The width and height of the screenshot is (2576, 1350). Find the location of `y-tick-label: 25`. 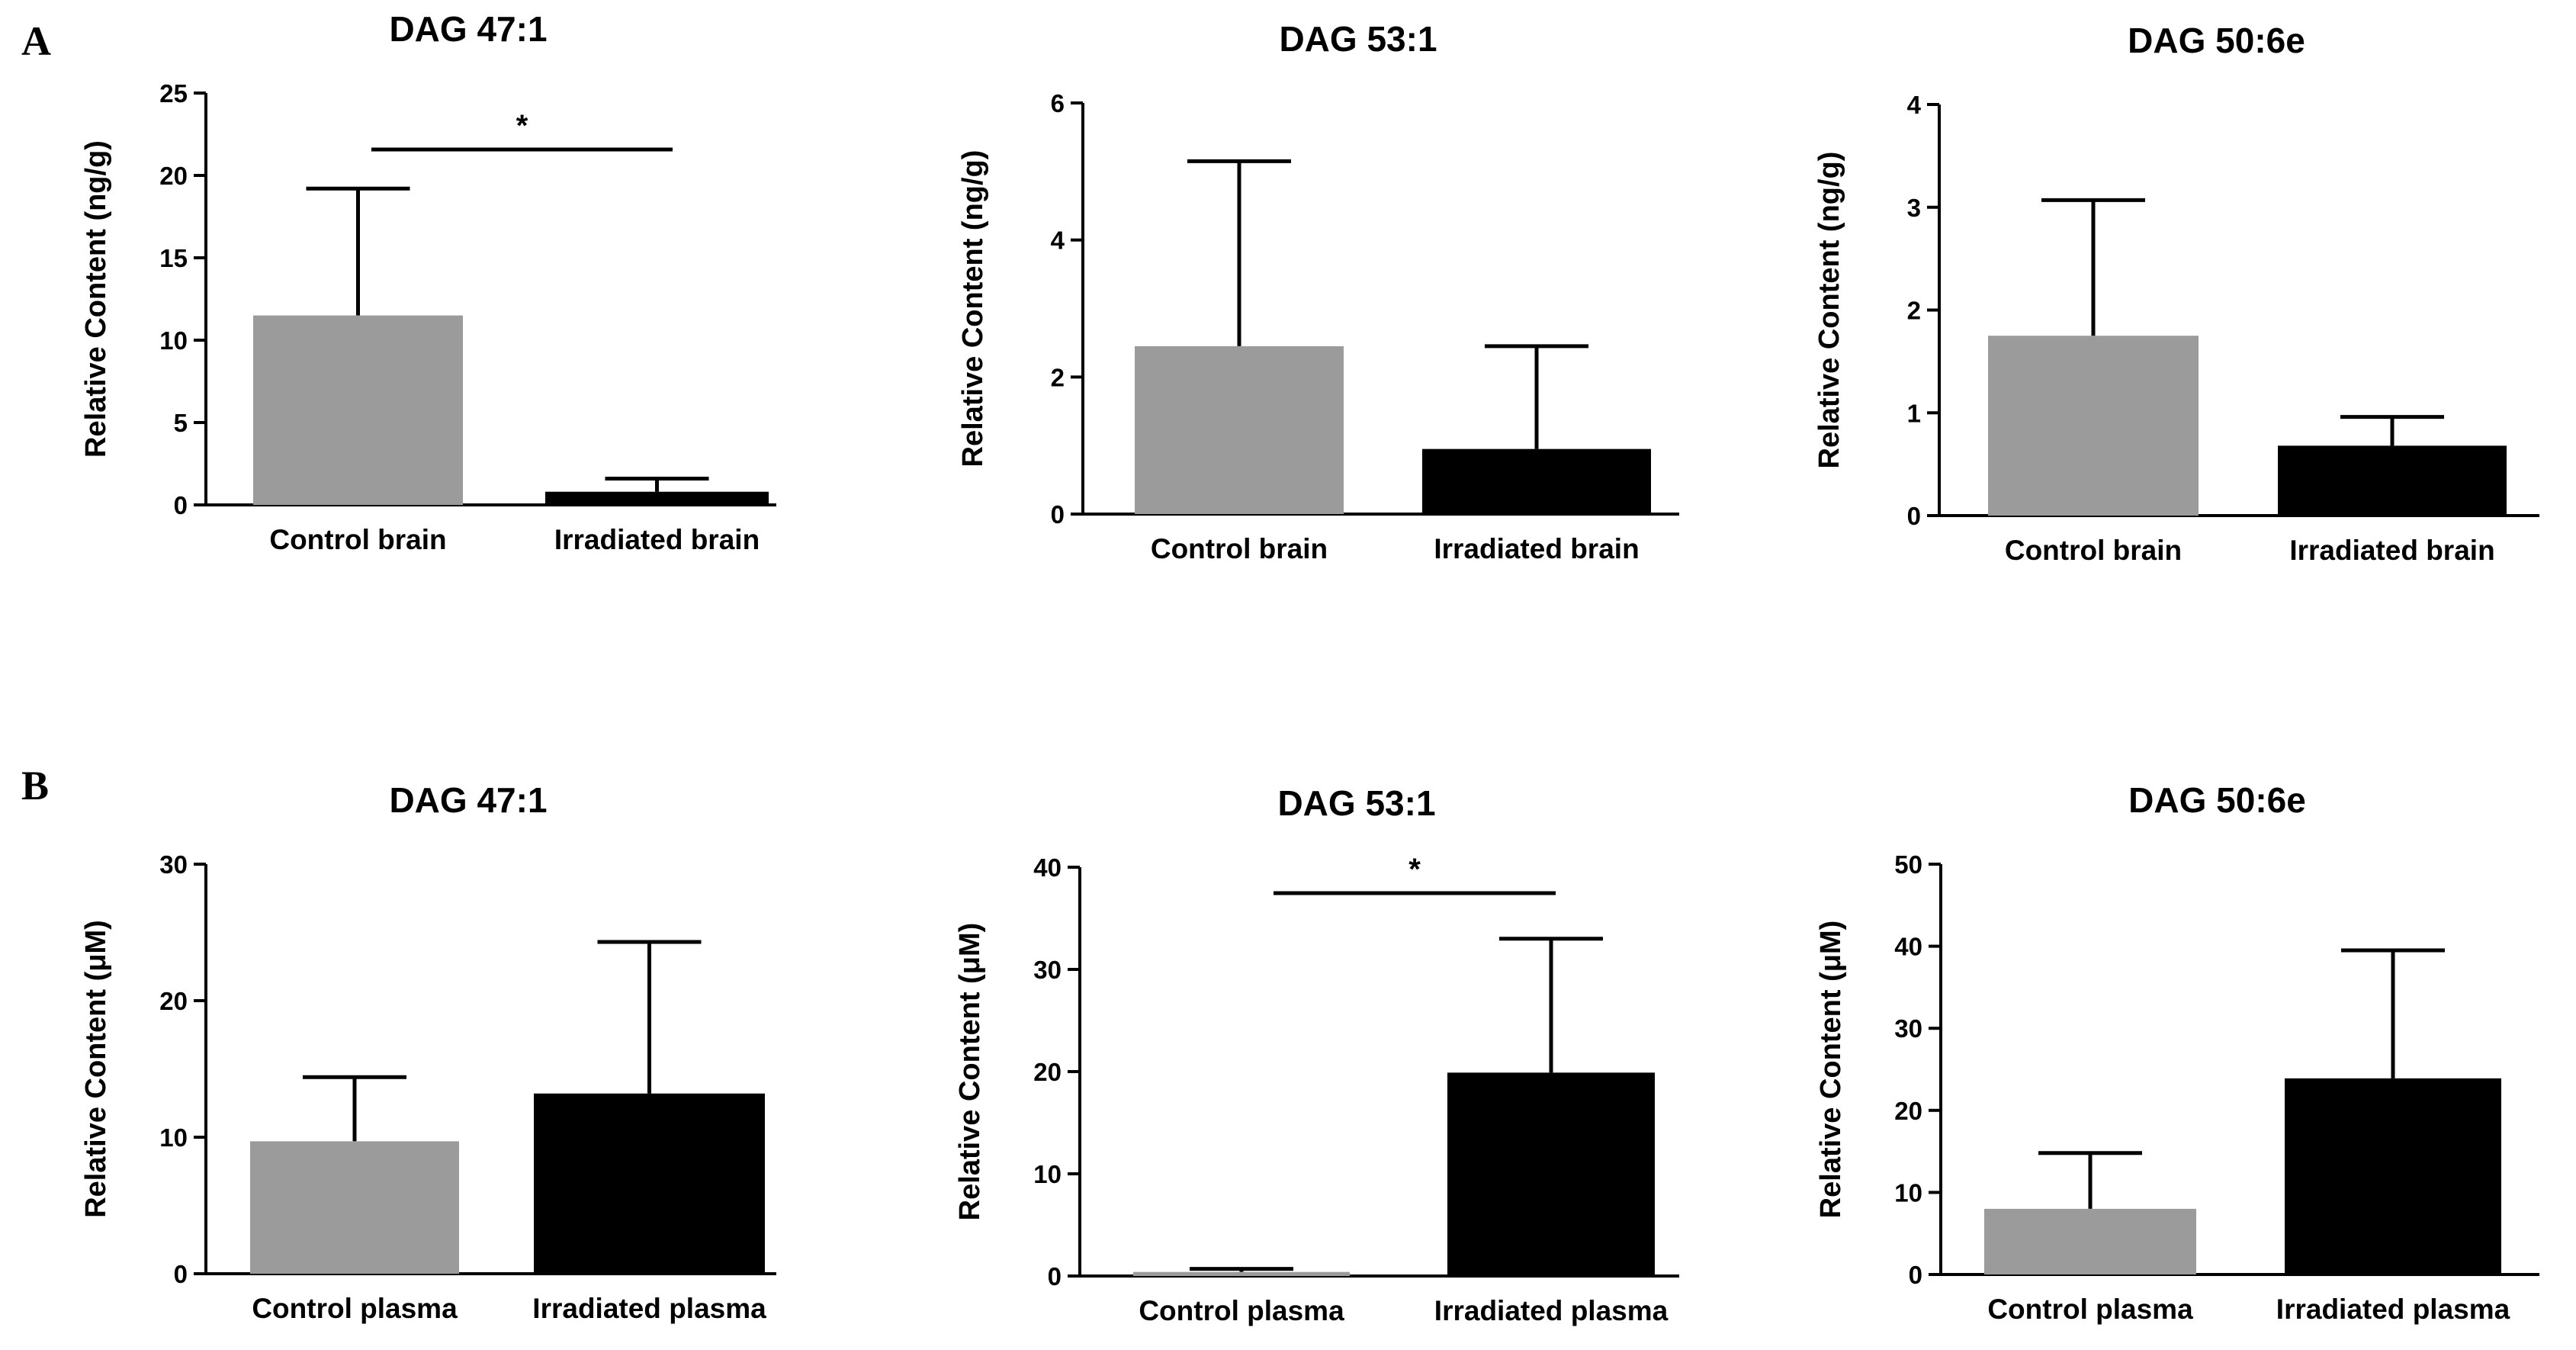

y-tick-label: 25 is located at coordinates (173, 93).